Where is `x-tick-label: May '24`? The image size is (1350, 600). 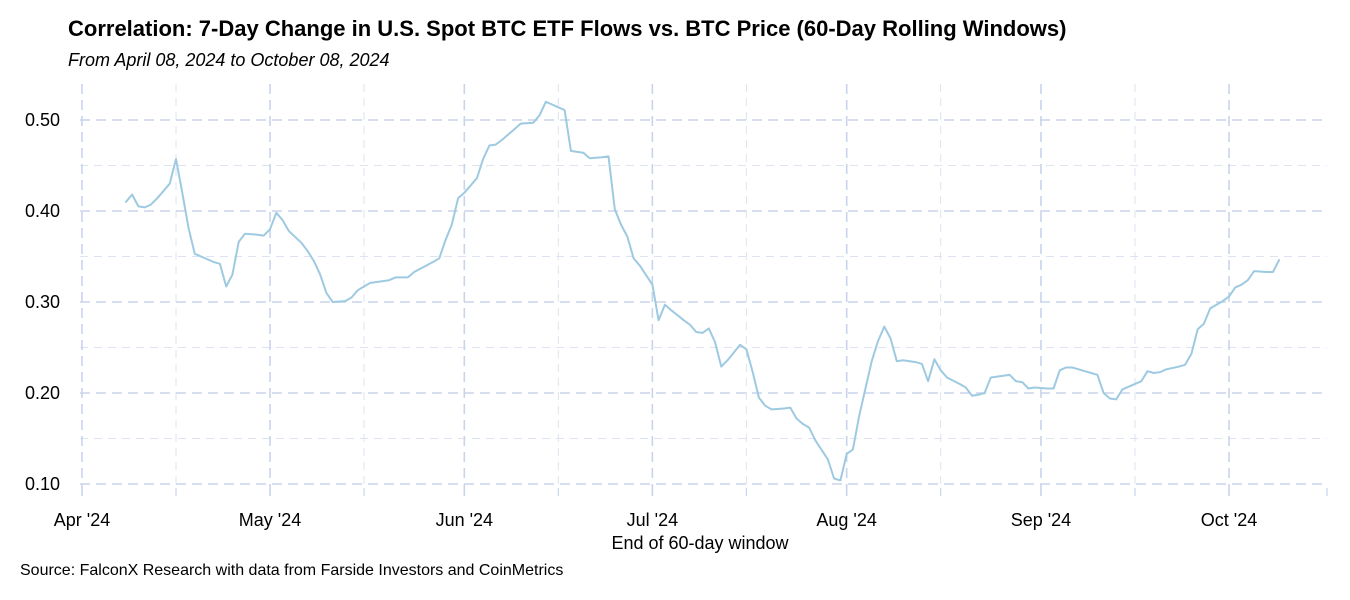 x-tick-label: May '24 is located at coordinates (270, 520).